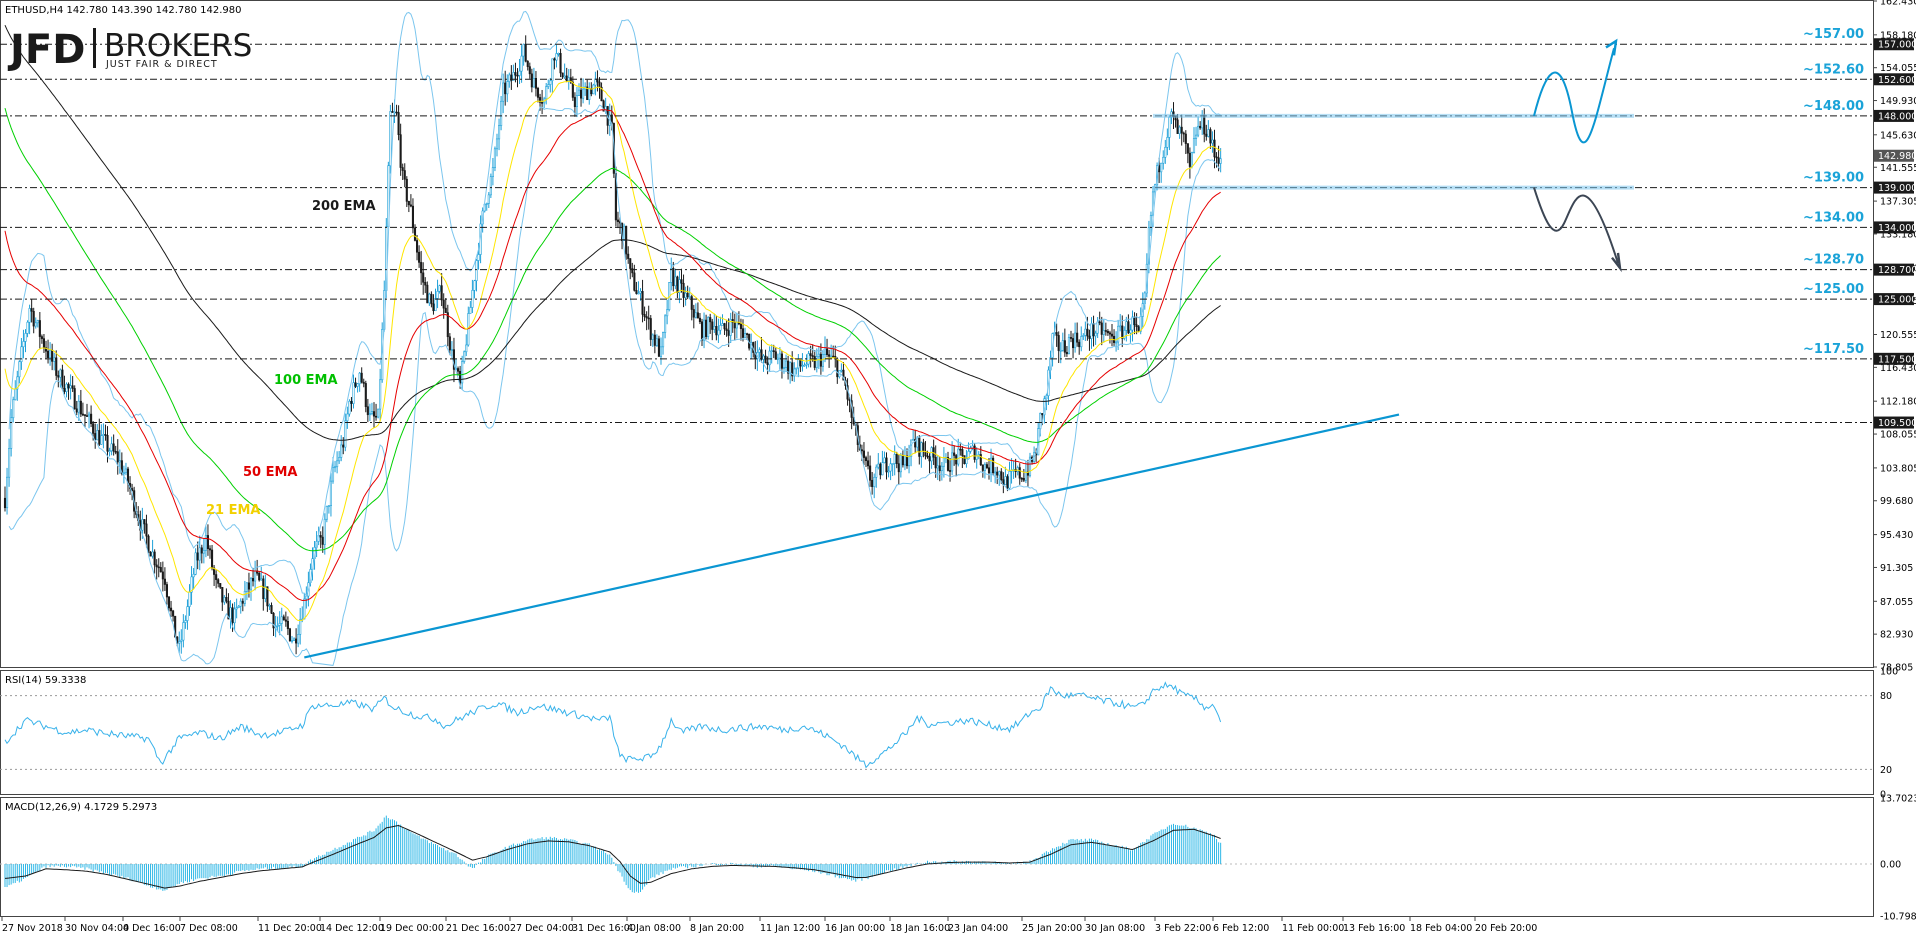  What do you see at coordinates (1898, 468) in the screenshot?
I see `price-tick-label: 103.805` at bounding box center [1898, 468].